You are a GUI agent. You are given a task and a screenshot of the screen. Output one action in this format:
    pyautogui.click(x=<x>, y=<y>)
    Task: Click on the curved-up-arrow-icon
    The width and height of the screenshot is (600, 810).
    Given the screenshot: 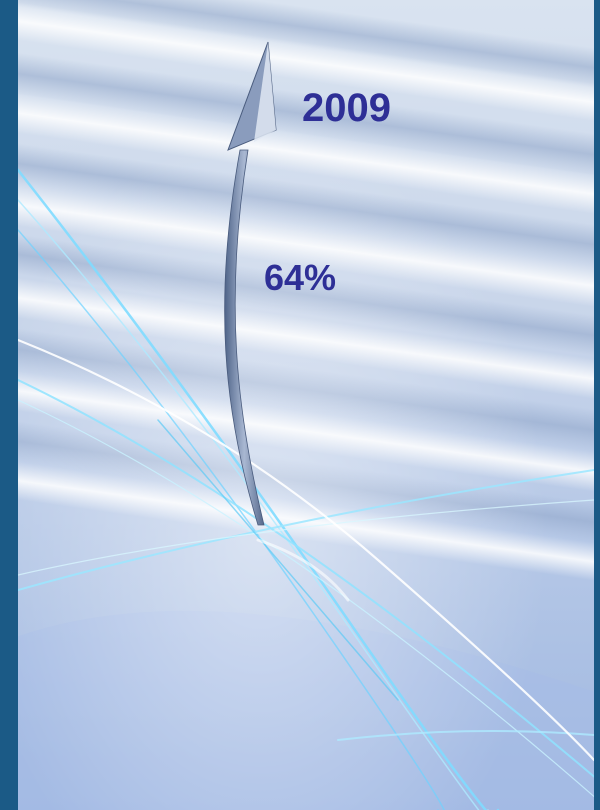 What is the action you would take?
    pyautogui.click(x=250, y=283)
    